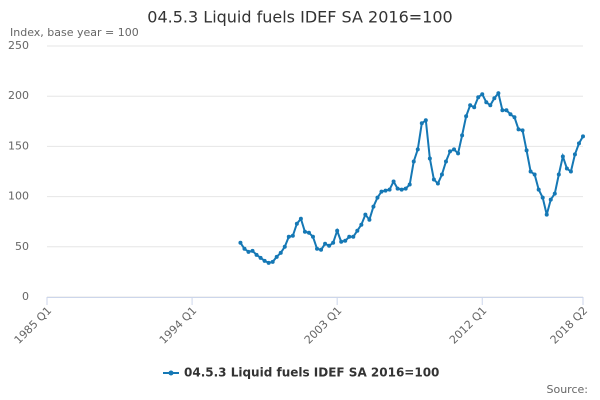  I want to click on subtitle: Index, base year = 100, so click(74, 32).